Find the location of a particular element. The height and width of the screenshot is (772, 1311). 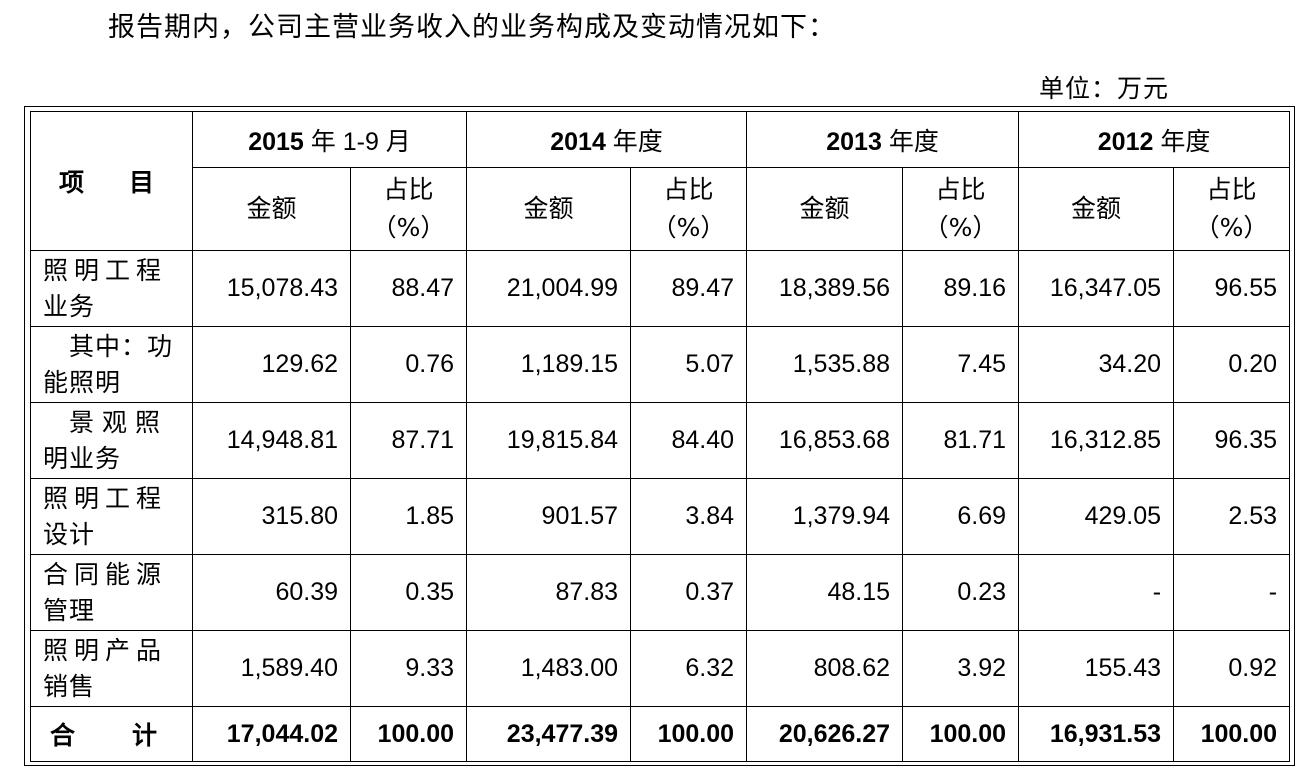

amount-cell: 1,535.88 is located at coordinates (825, 364).